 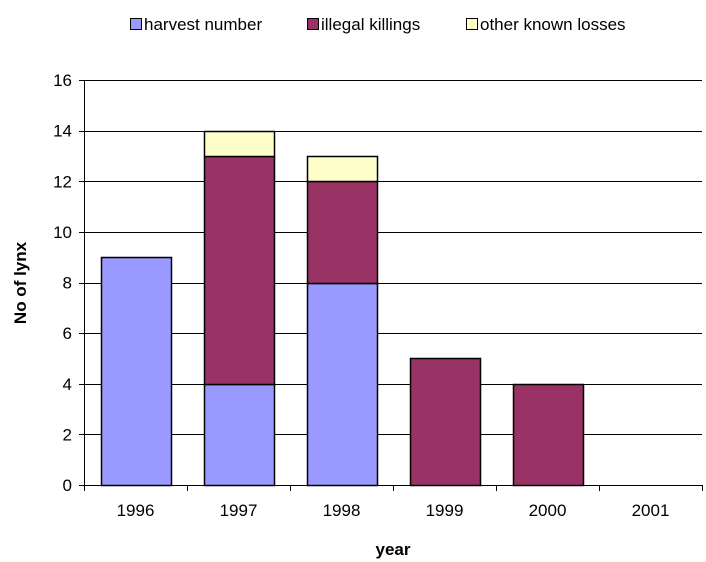 What do you see at coordinates (370, 24) in the screenshot?
I see `legend-label-illegal-killings: illegal killings` at bounding box center [370, 24].